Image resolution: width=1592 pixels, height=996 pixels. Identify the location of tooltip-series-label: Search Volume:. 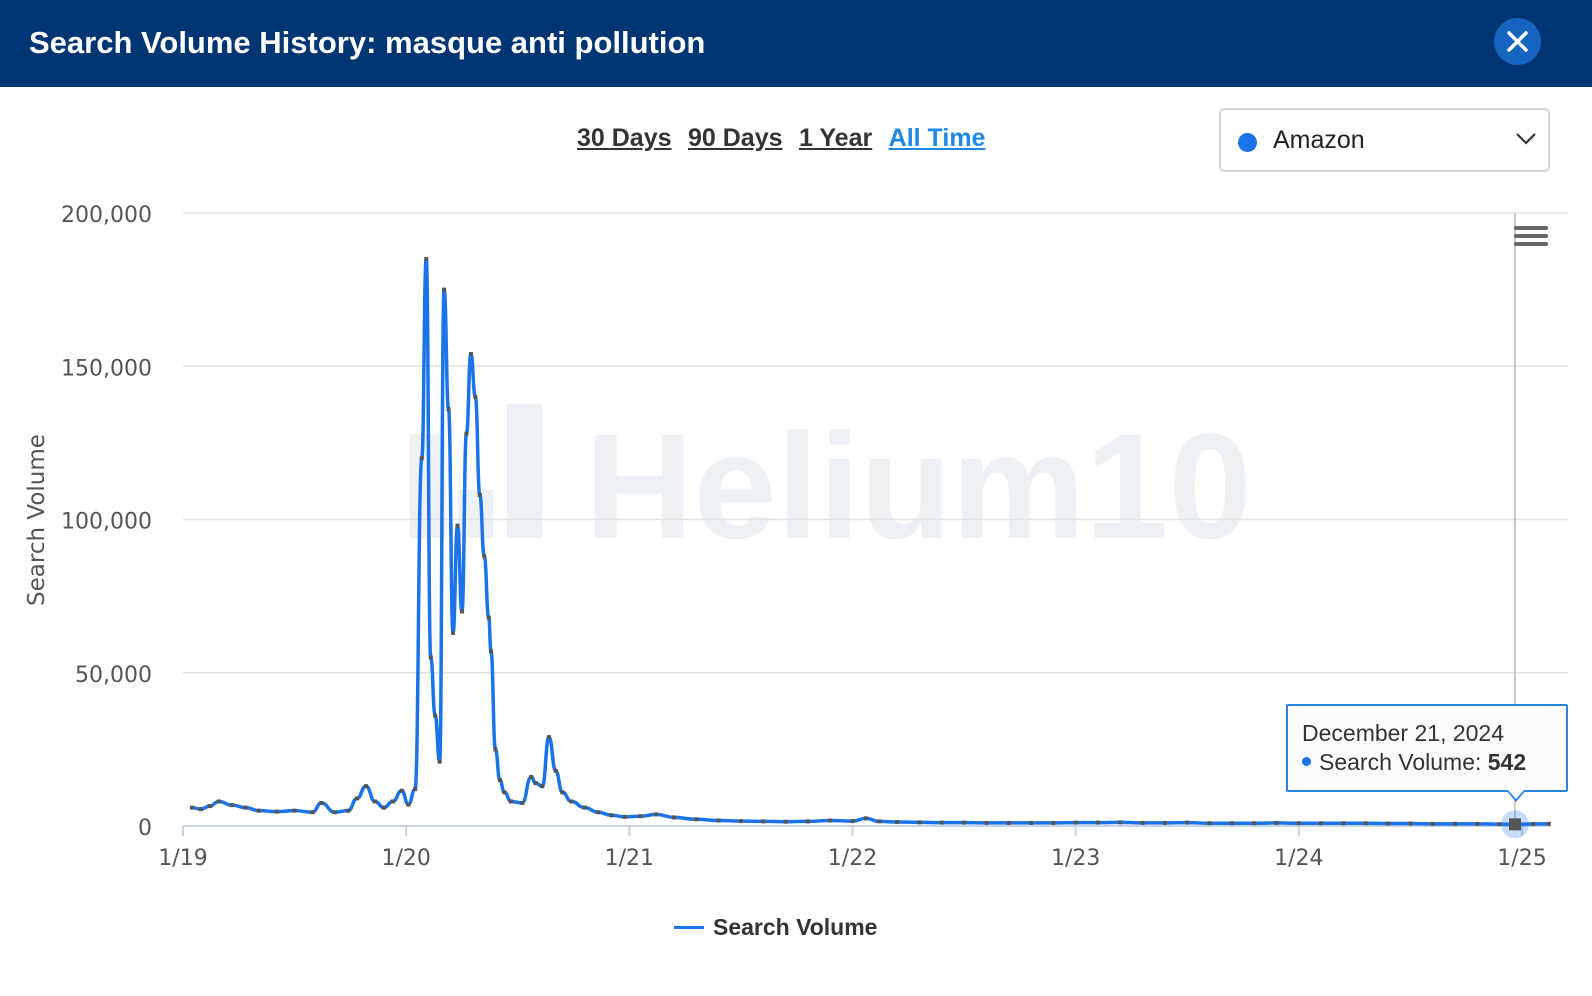
(1400, 762).